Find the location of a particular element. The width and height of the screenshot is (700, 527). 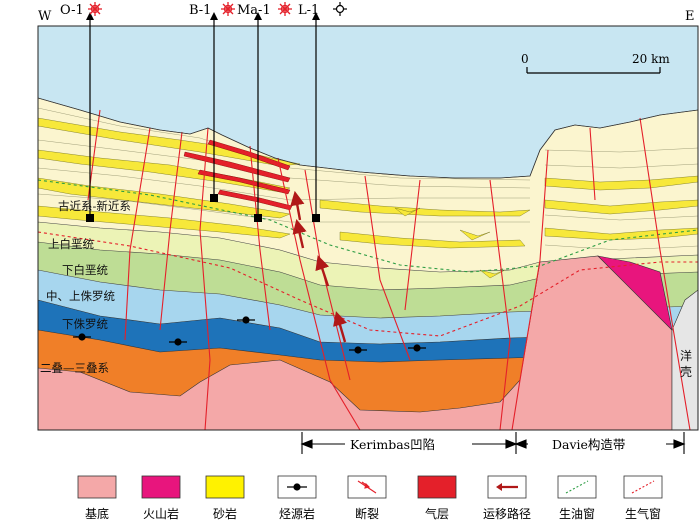

scale-bar: 0 20 km is located at coordinates (595, 63).